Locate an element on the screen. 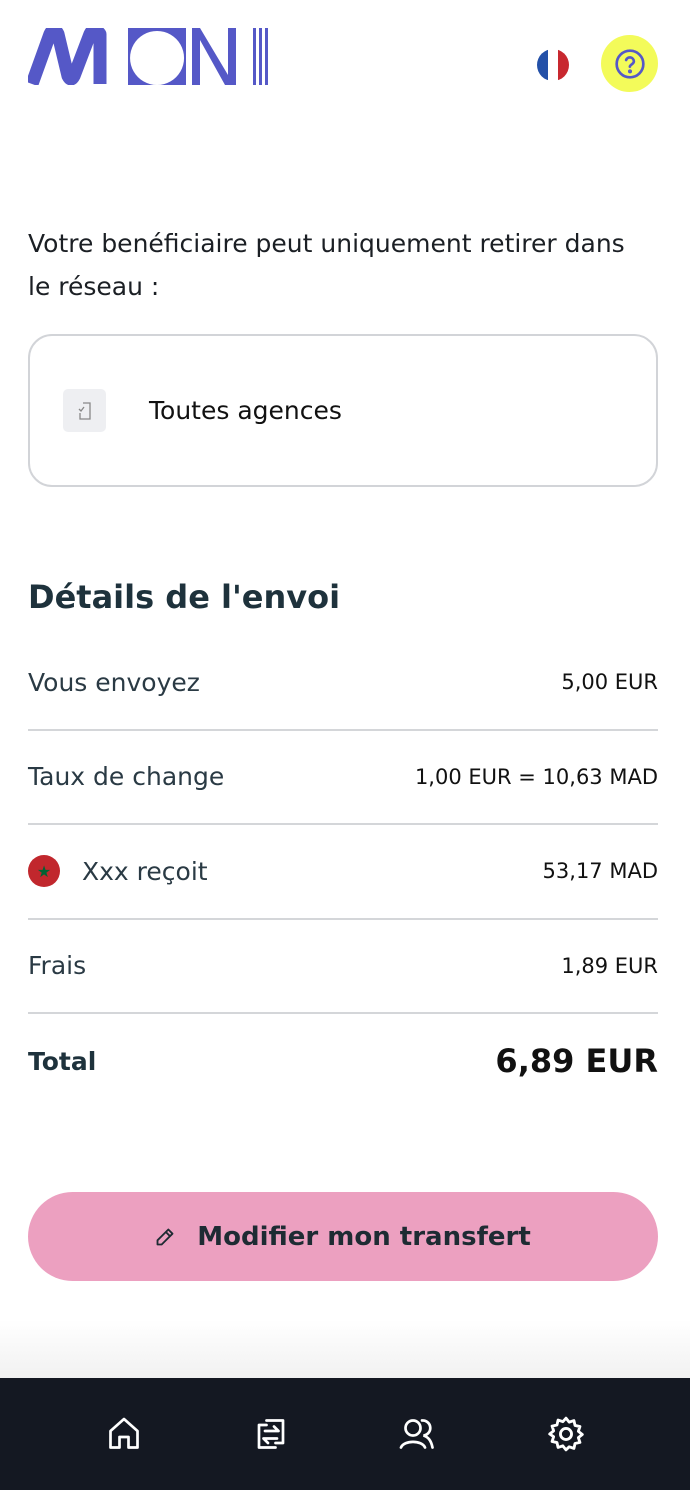 The height and width of the screenshot is (1490, 690). bottom-nav is located at coordinates (345, 1434).